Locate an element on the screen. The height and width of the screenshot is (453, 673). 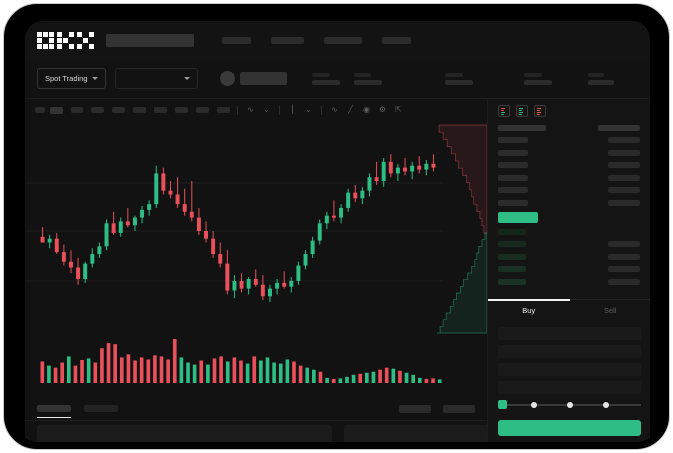
market-type-dropdown: Spot Trading is located at coordinates (71, 78).